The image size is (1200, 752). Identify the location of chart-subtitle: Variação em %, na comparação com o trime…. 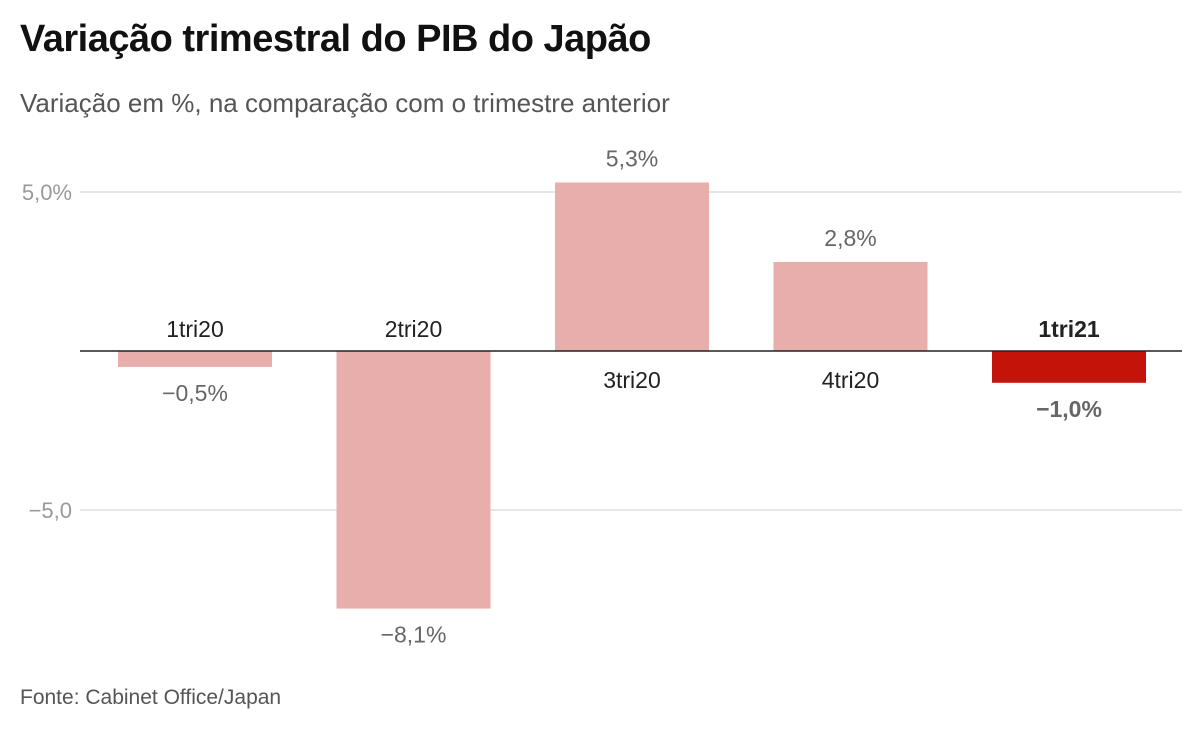
(345, 103).